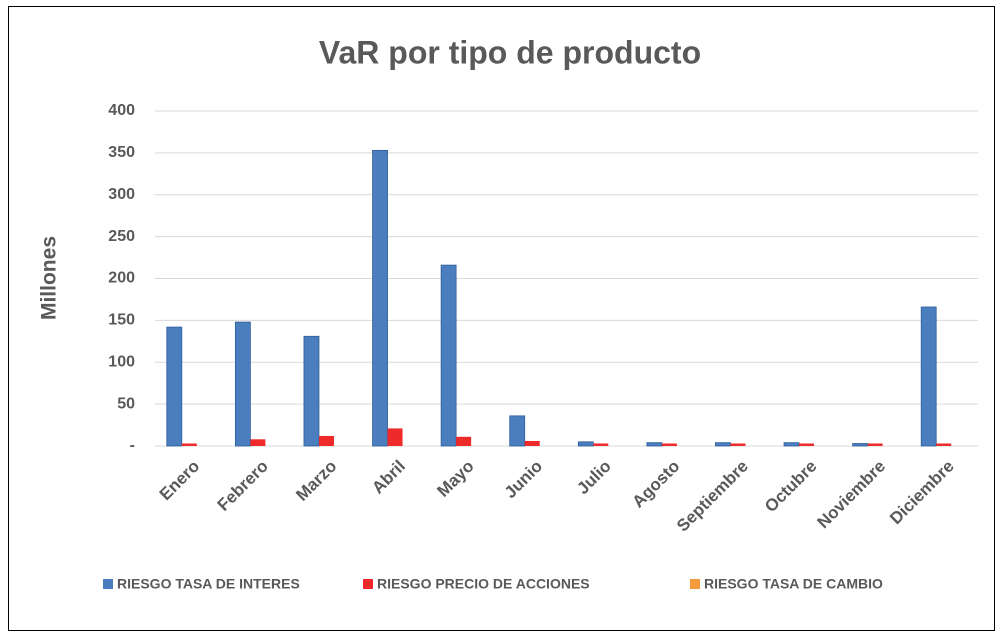 The image size is (1000, 637). Describe the element at coordinates (121, 194) in the screenshot. I see `y-tick-label: 300` at that location.